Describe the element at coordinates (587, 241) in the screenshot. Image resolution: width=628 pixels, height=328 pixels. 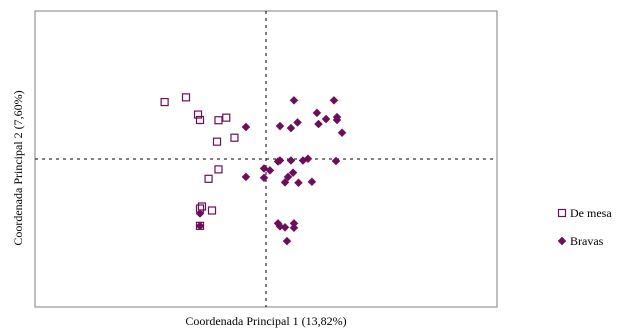
I see `legend-label-bravas: Bravas` at that location.